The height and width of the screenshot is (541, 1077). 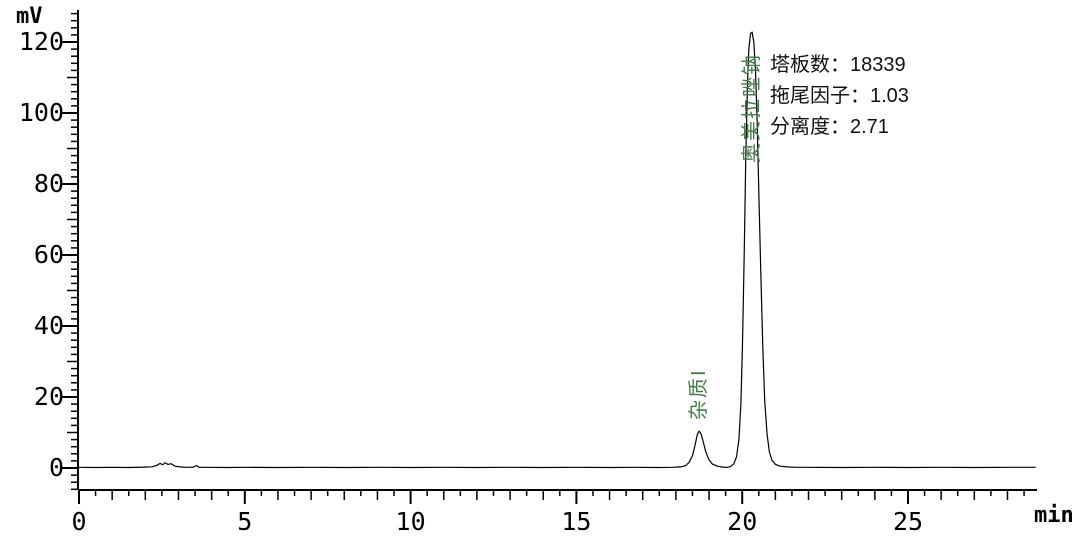 I want to click on impurity-peak-label: 杂质I, so click(x=699, y=394).